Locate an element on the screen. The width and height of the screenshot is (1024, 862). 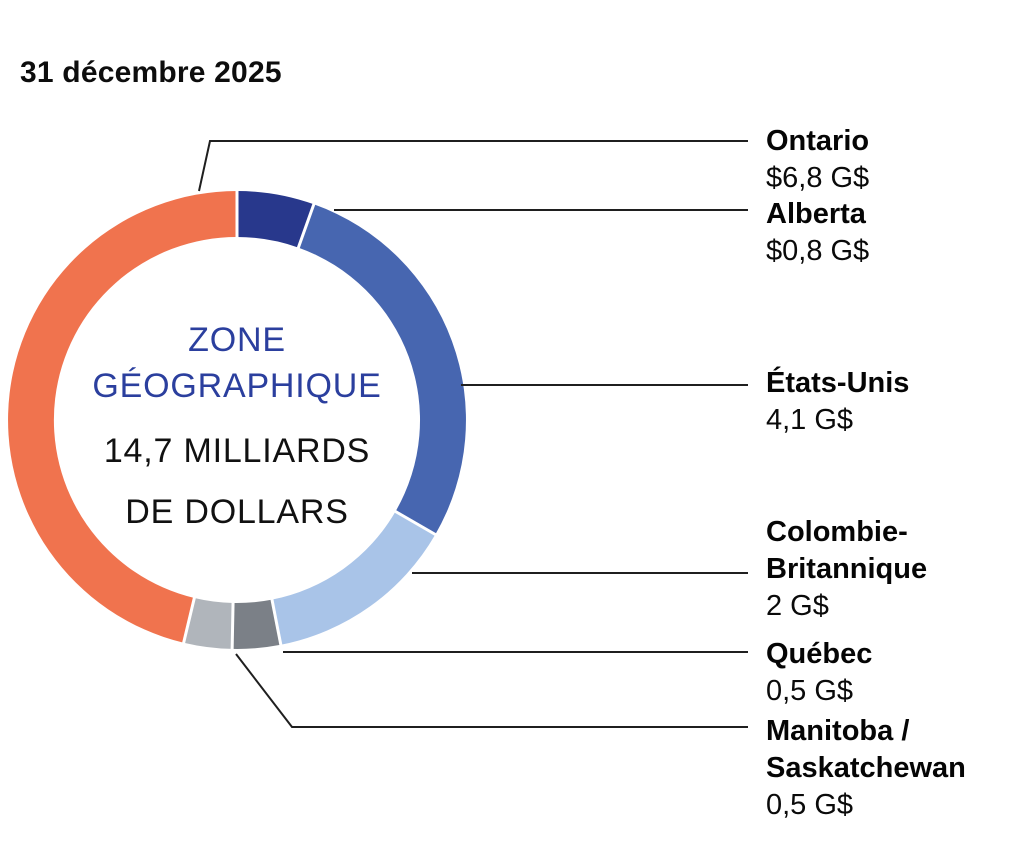
center-text-zone: ZONE is located at coordinates (237, 340).